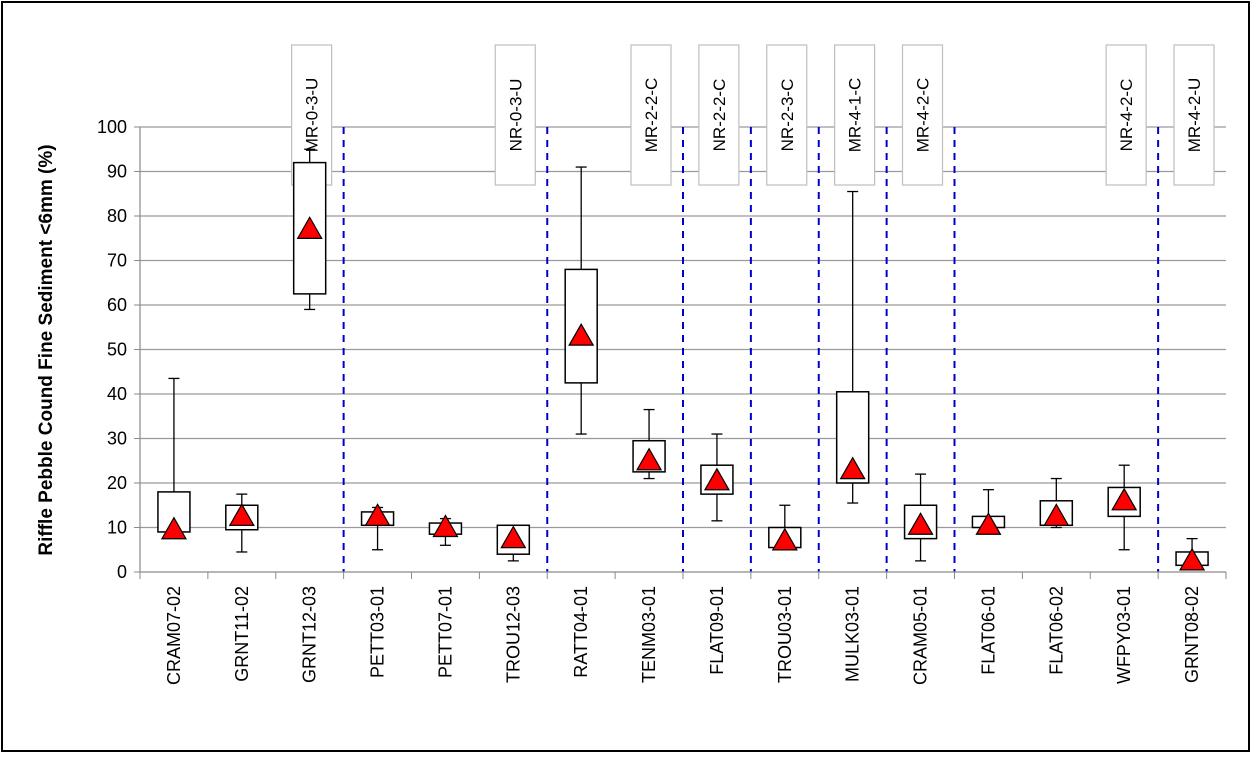 This screenshot has height=758, width=1251. I want to click on y-tick-label: 30, so click(117, 439).